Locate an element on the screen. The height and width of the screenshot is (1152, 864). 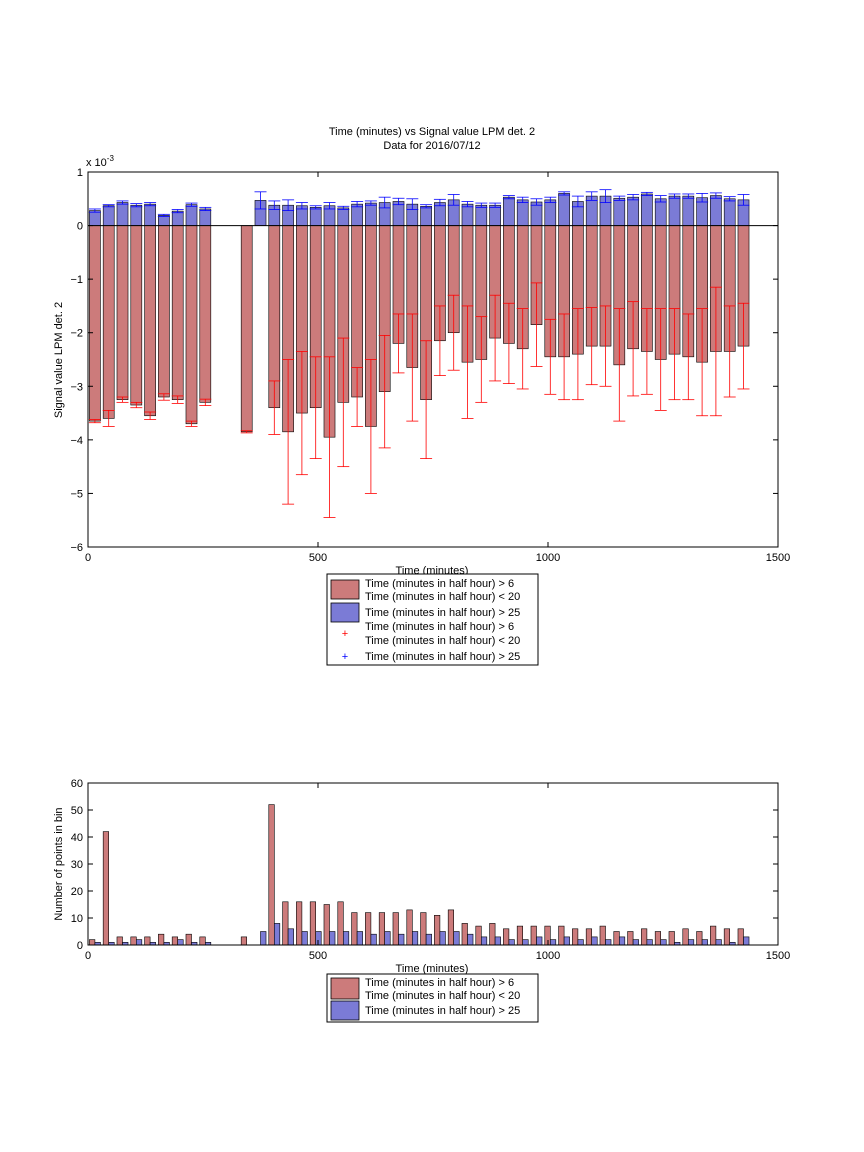
legend-frame is located at coordinates (432, 998).